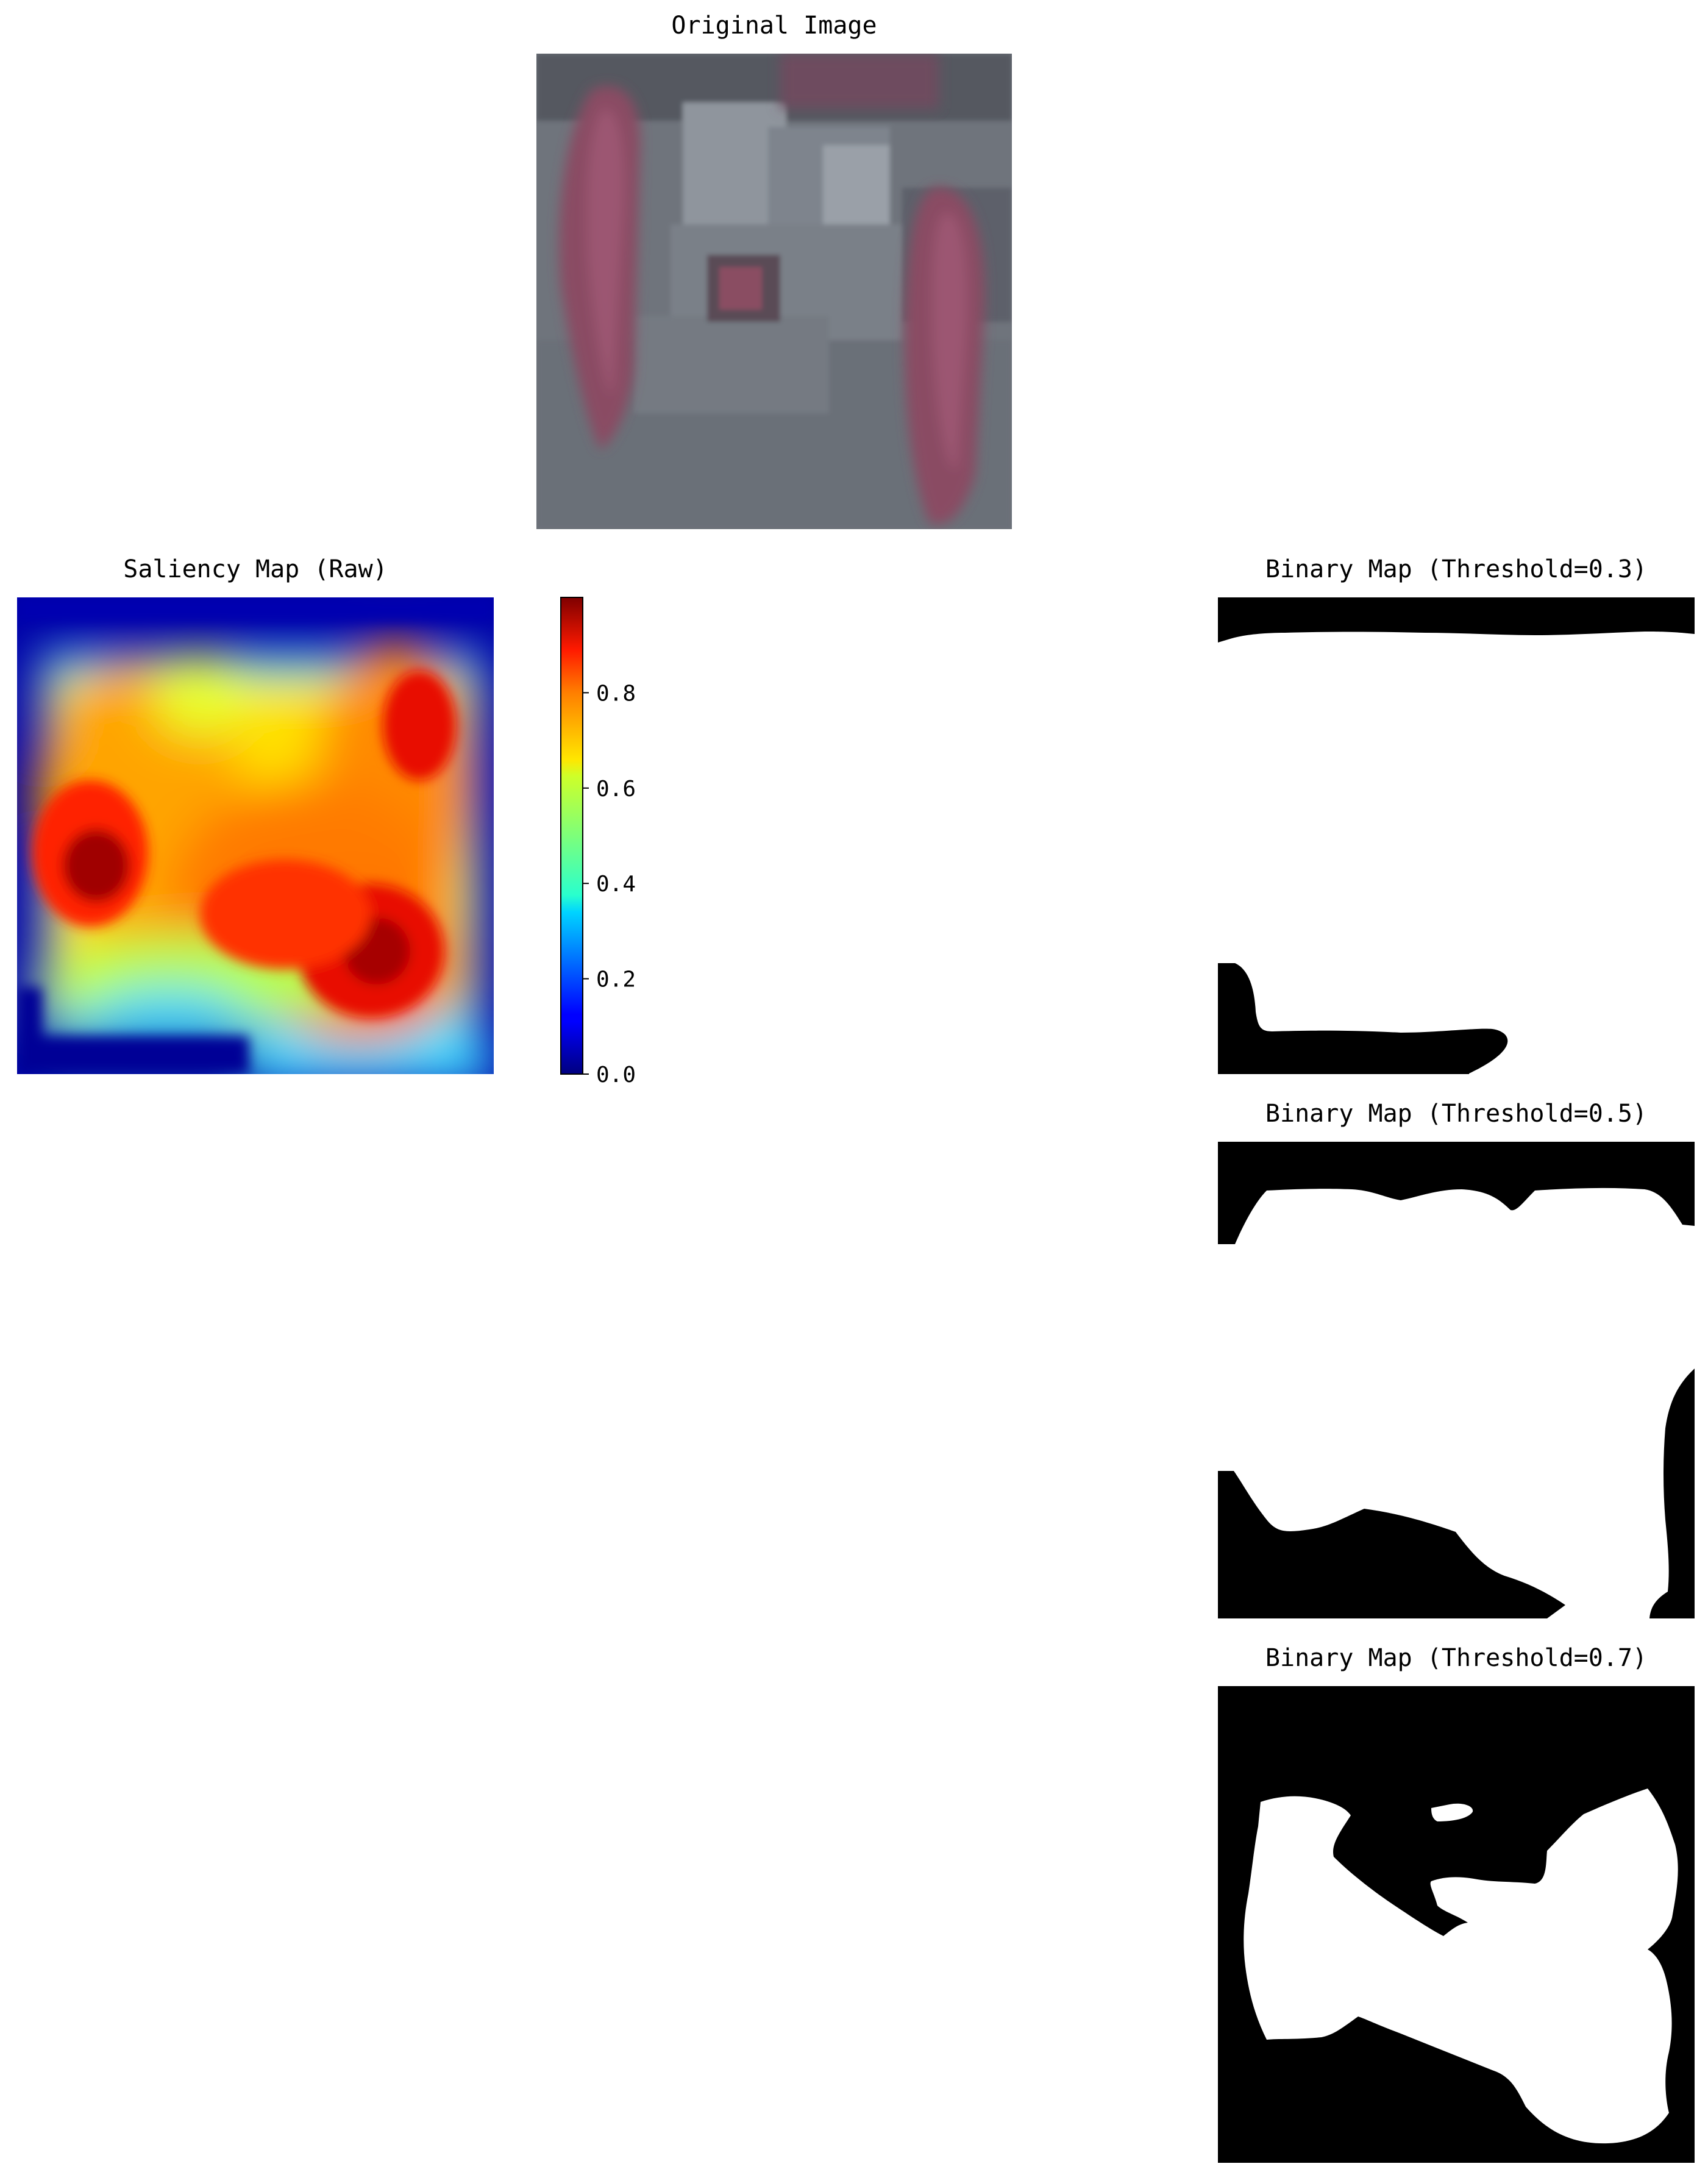  Describe the element at coordinates (616, 1075) in the screenshot. I see `colorbar-tick-label: 0.0` at that location.